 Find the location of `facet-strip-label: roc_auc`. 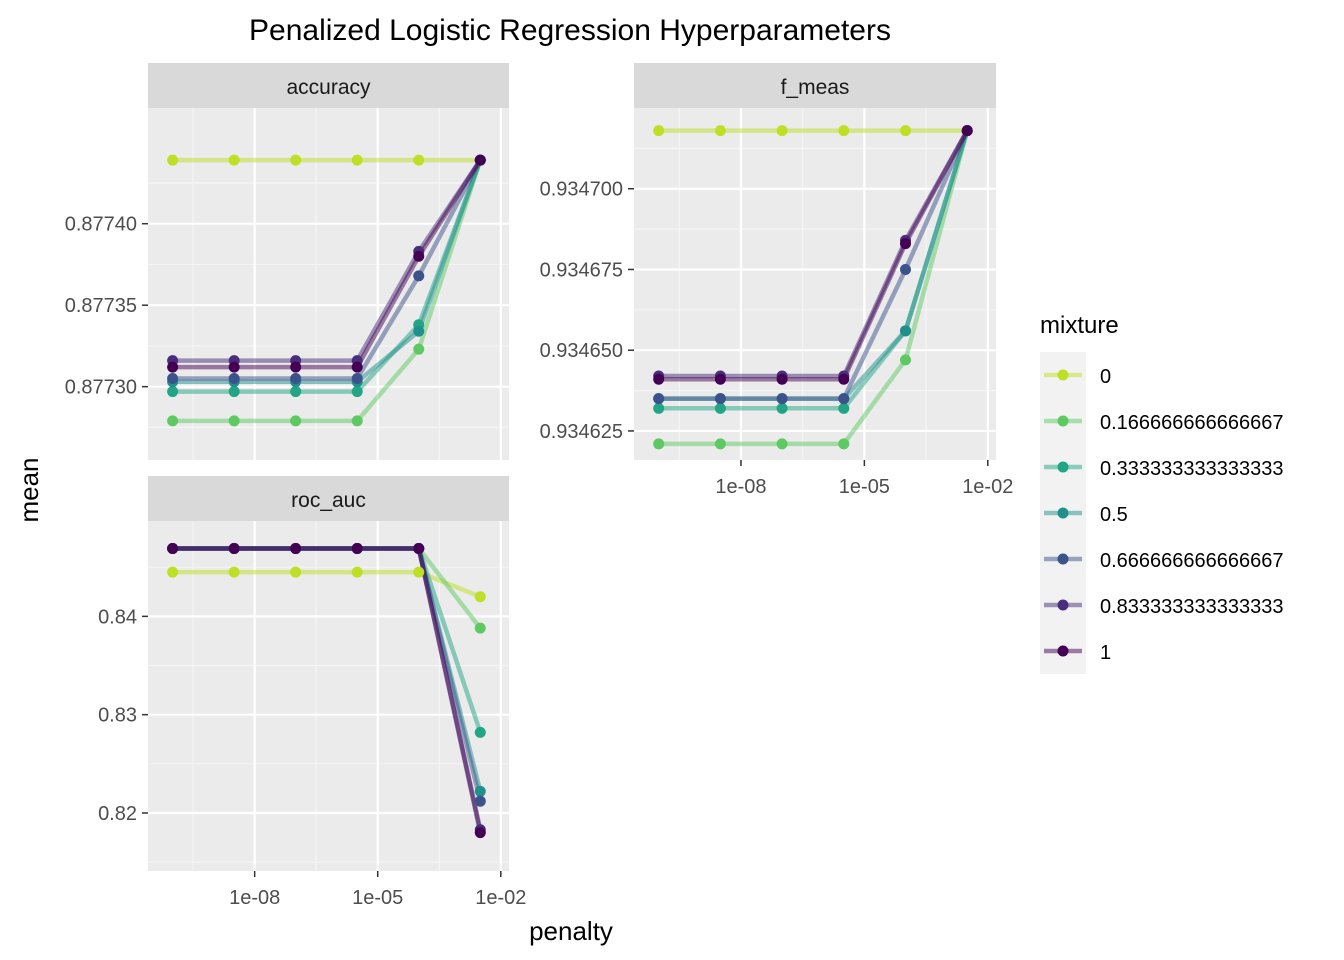

facet-strip-label: roc_auc is located at coordinates (328, 500).